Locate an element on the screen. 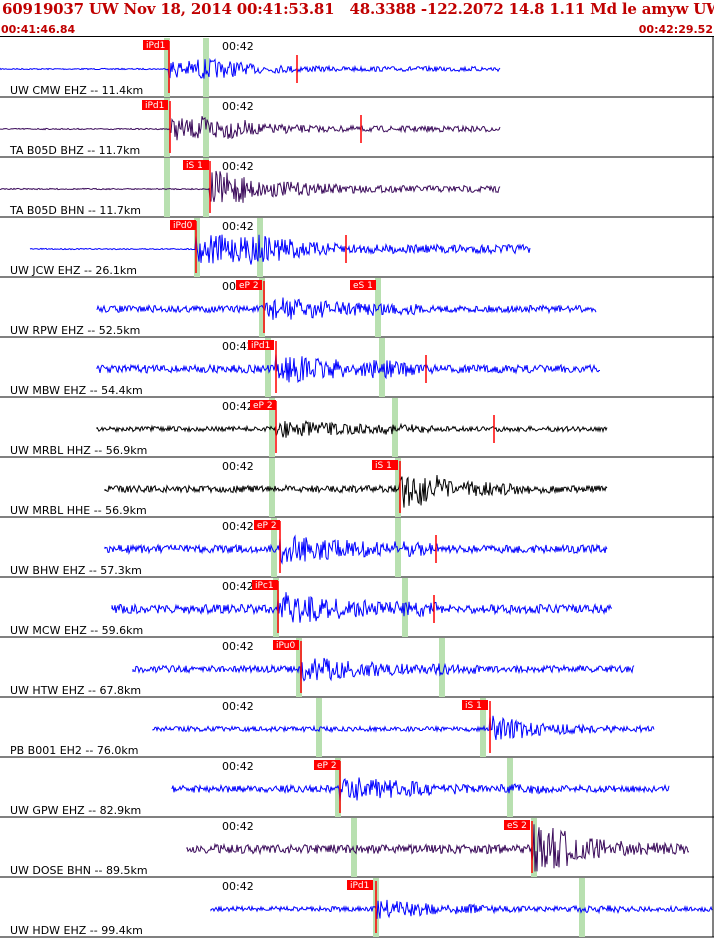  station-row: 00:42 iPd1 UW HDW EHZ -- 99.4km is located at coordinates (357, 907).